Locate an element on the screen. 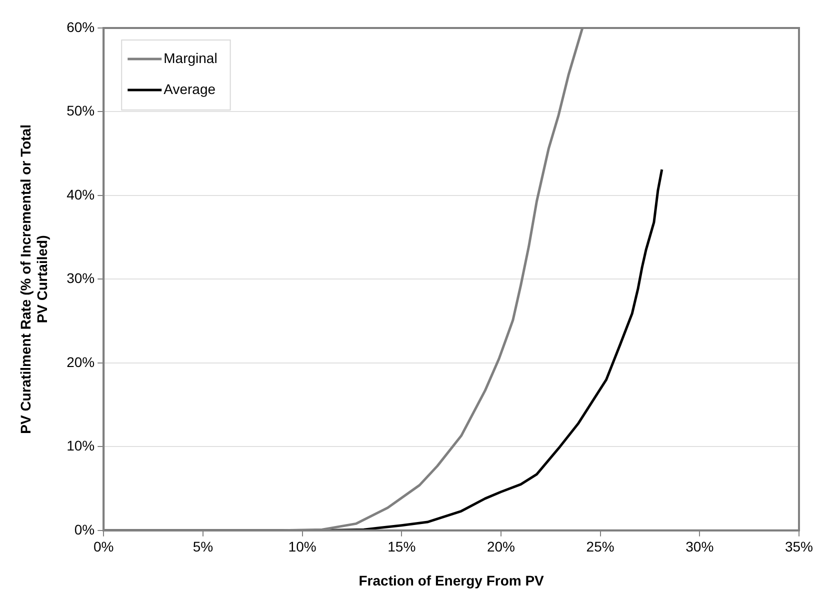  x-tick-label: 35% is located at coordinates (799, 546).